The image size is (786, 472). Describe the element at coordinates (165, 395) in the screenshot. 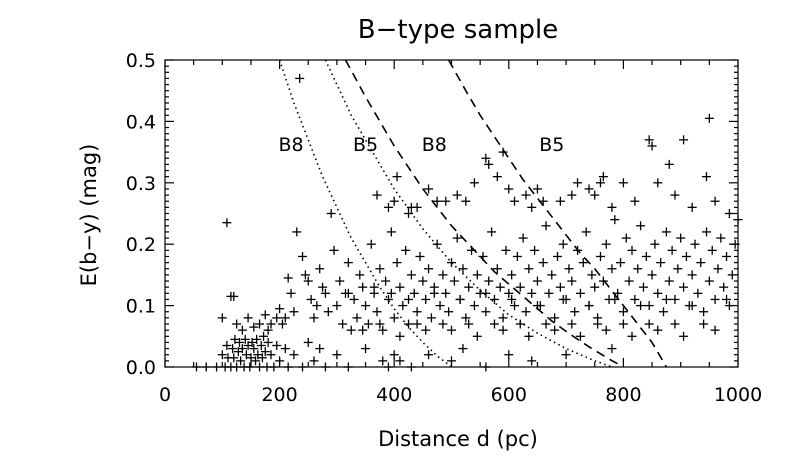

I see `x-tick-label: 0` at that location.